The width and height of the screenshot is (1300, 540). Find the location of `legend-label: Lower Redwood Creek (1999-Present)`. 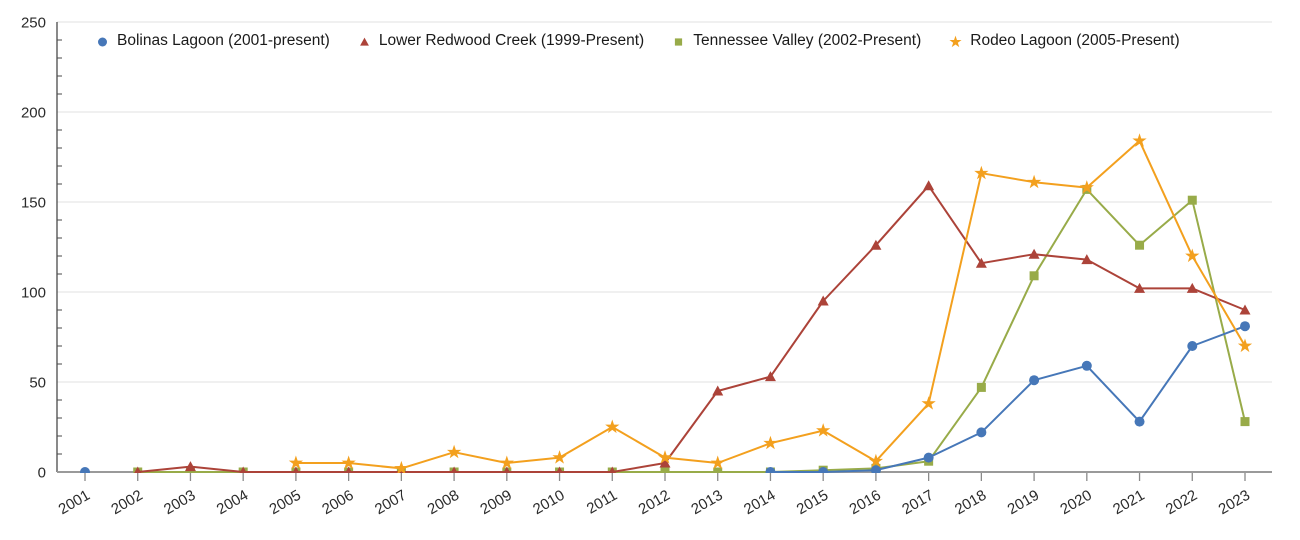

legend-label: Lower Redwood Creek (1999-Present) is located at coordinates (511, 40).